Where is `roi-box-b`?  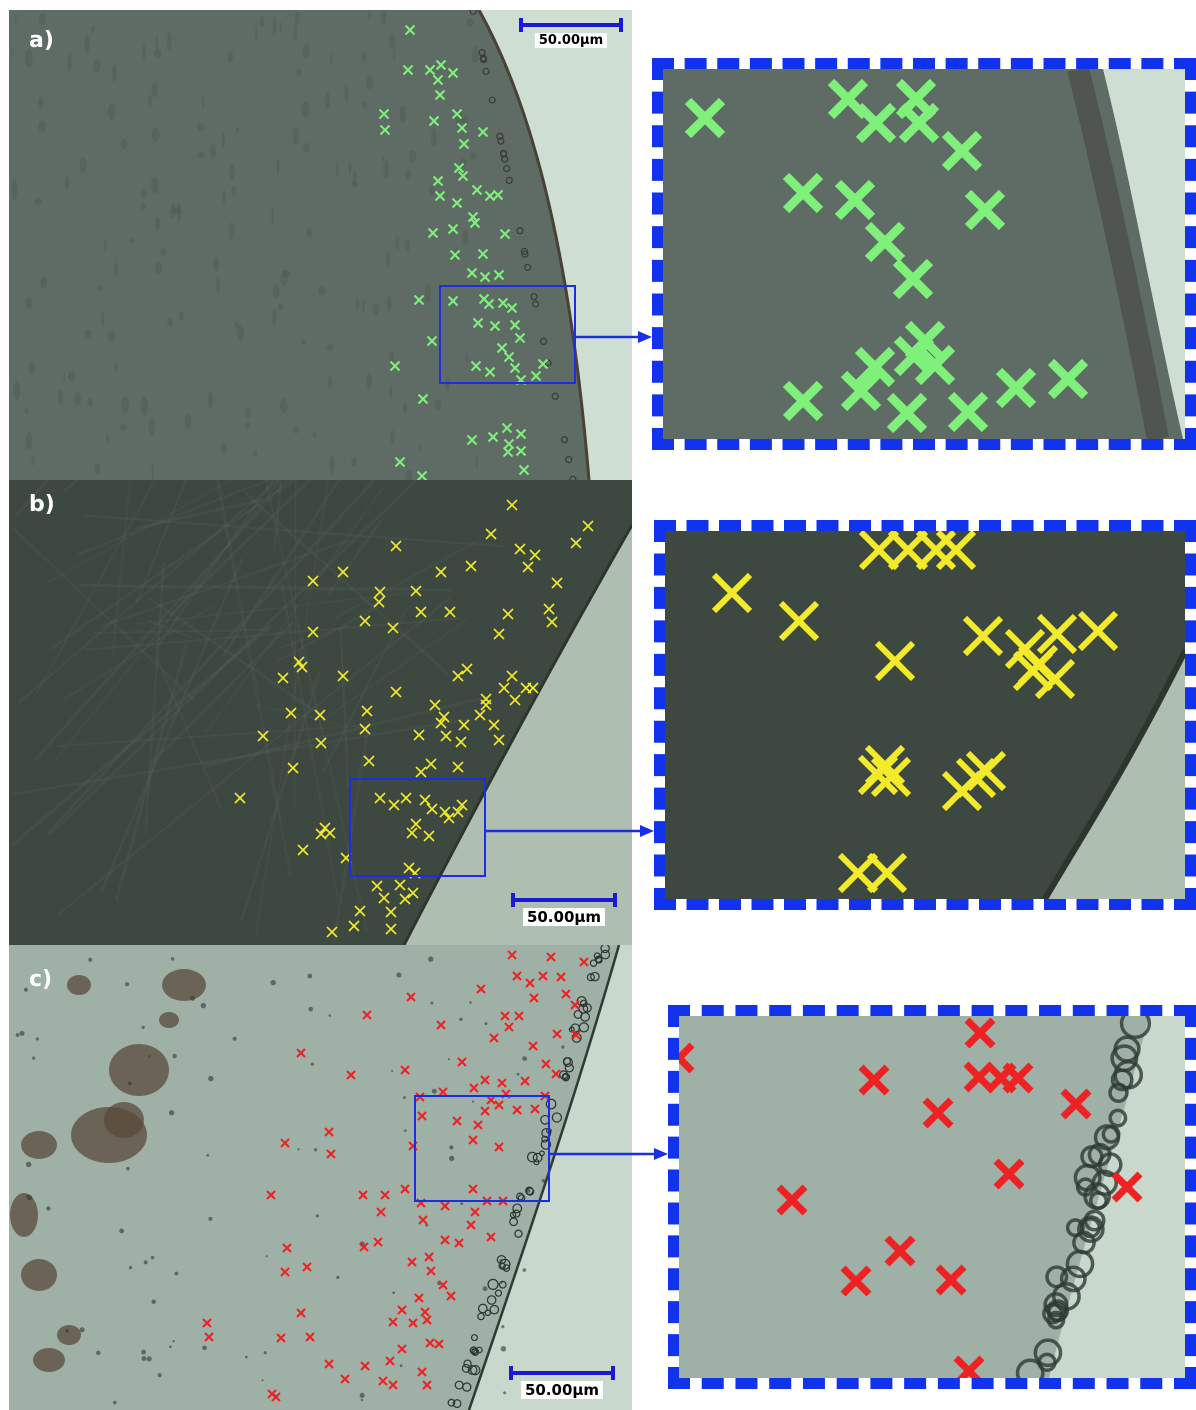 roi-box-b is located at coordinates (417, 827).